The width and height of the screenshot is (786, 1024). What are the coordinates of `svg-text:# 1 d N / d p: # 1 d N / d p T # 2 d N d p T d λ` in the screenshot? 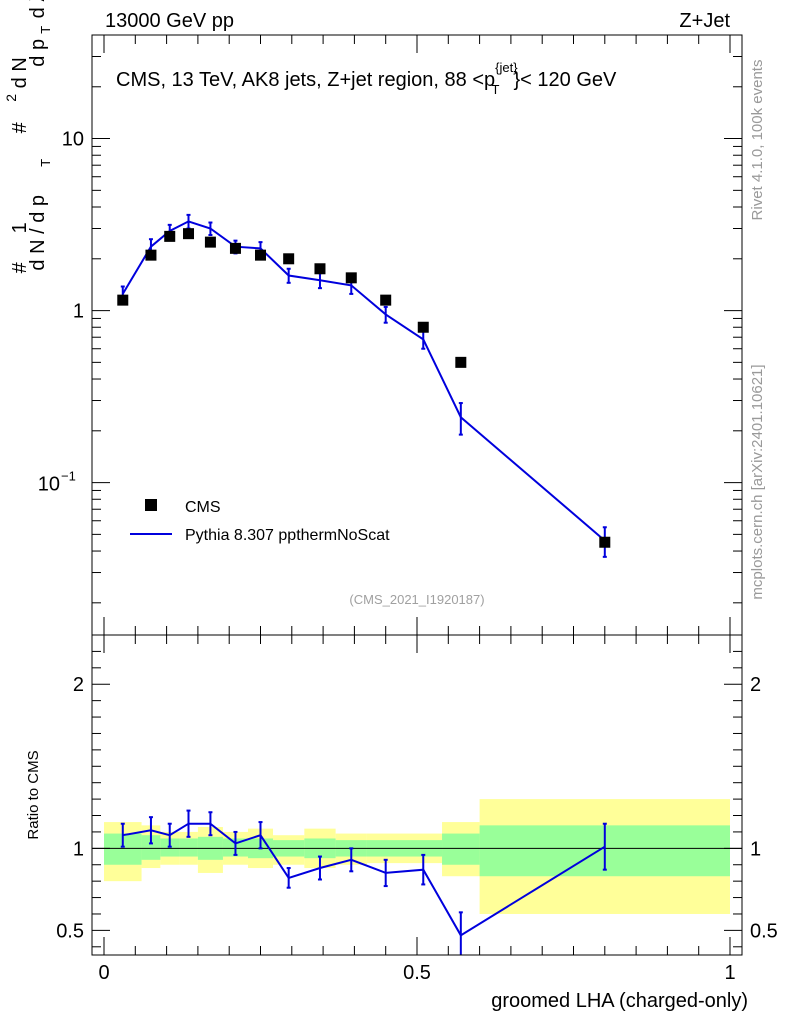 It's located at (27, 136).